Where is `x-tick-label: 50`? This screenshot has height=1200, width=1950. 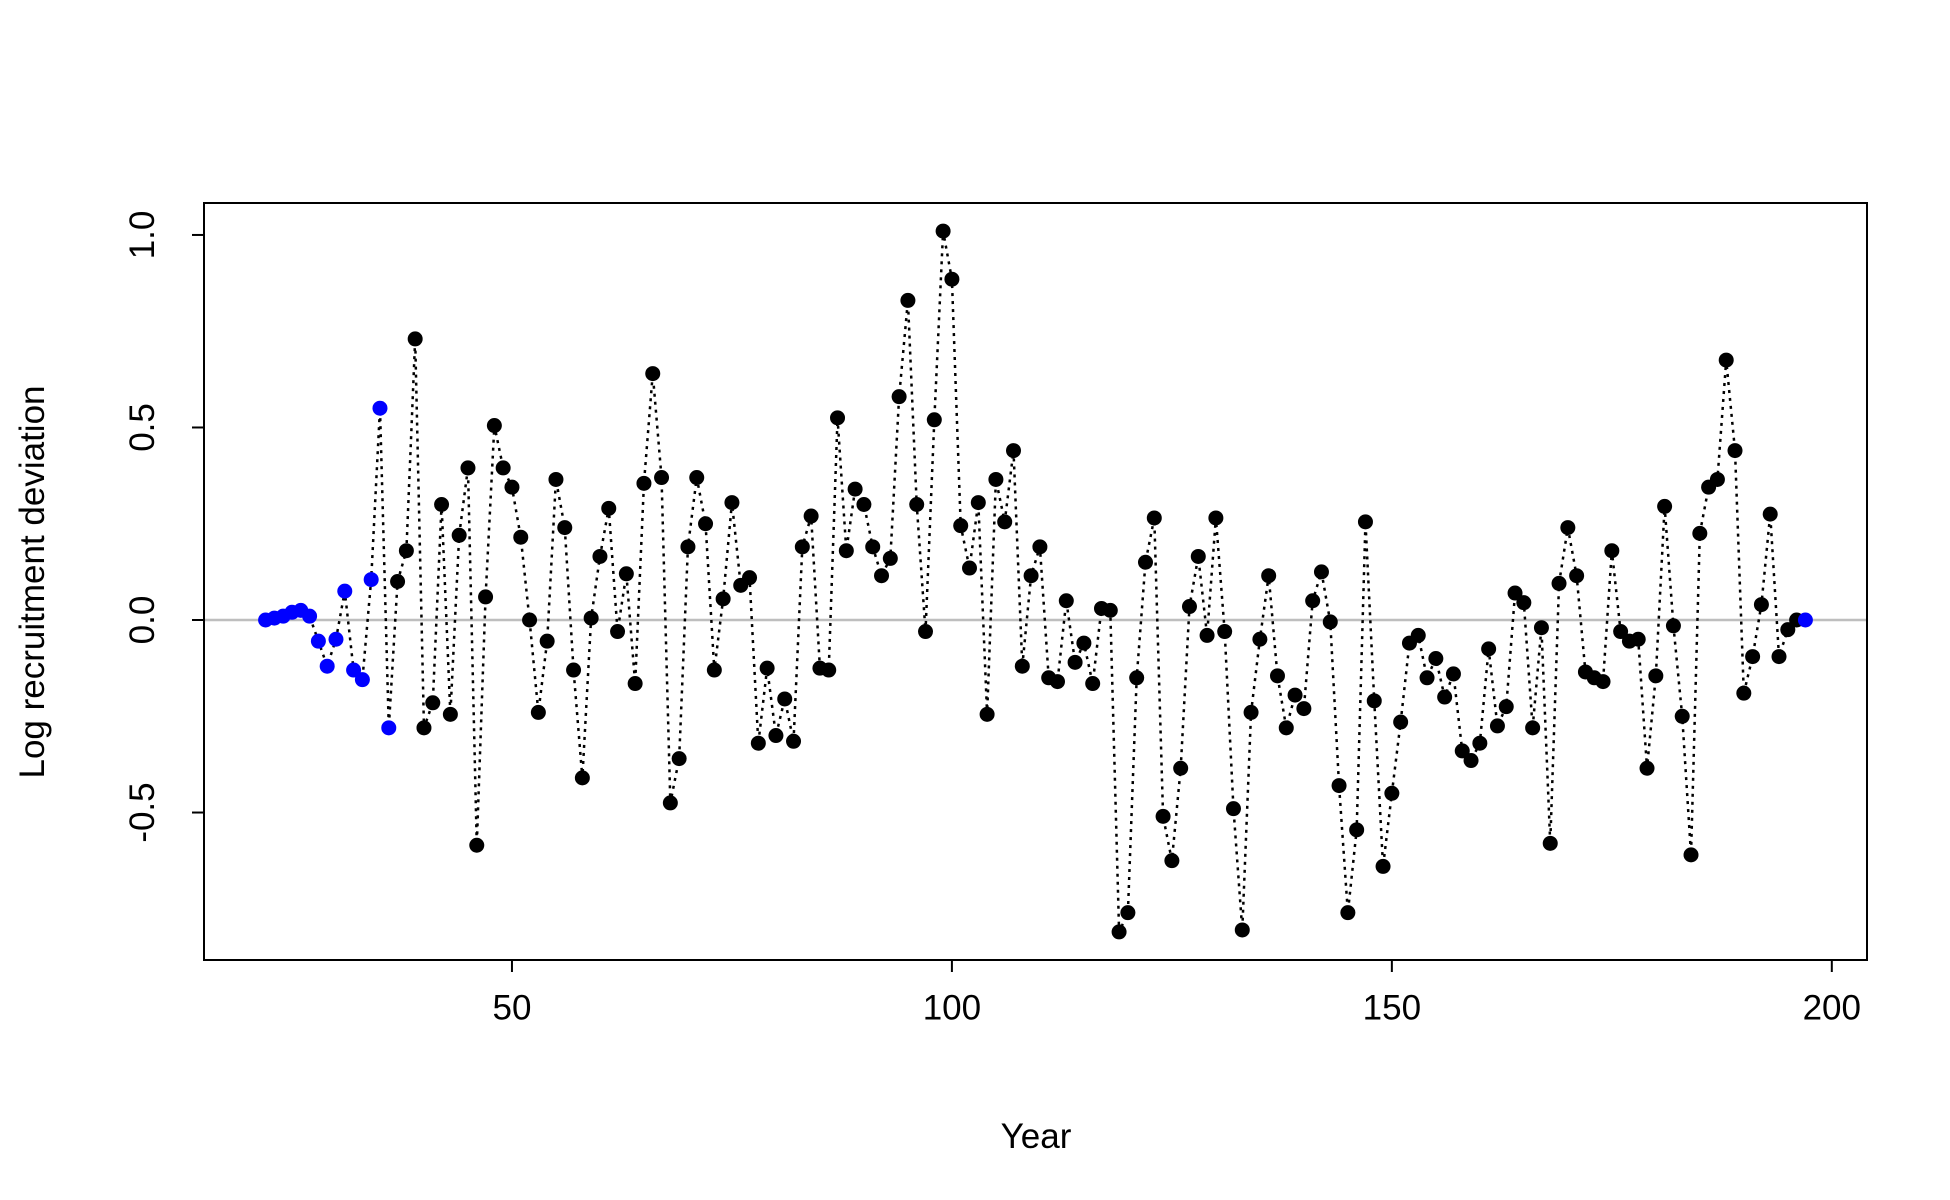
x-tick-label: 50 is located at coordinates (511, 1007).